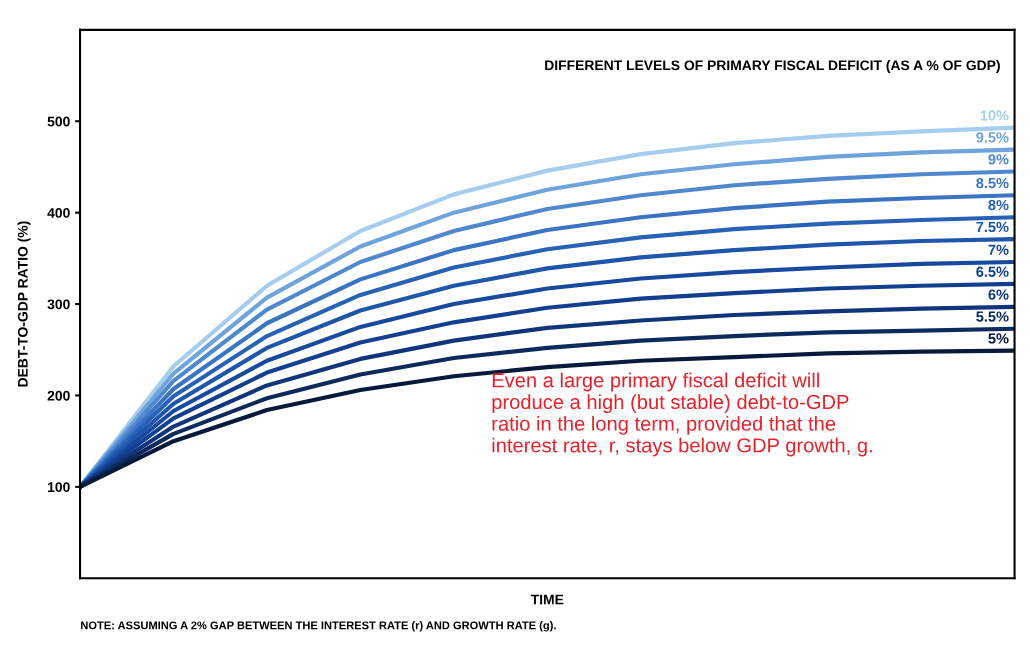 This screenshot has height=649, width=1030. Describe the element at coordinates (992, 316) in the screenshot. I see `series-label: 5.5%` at that location.